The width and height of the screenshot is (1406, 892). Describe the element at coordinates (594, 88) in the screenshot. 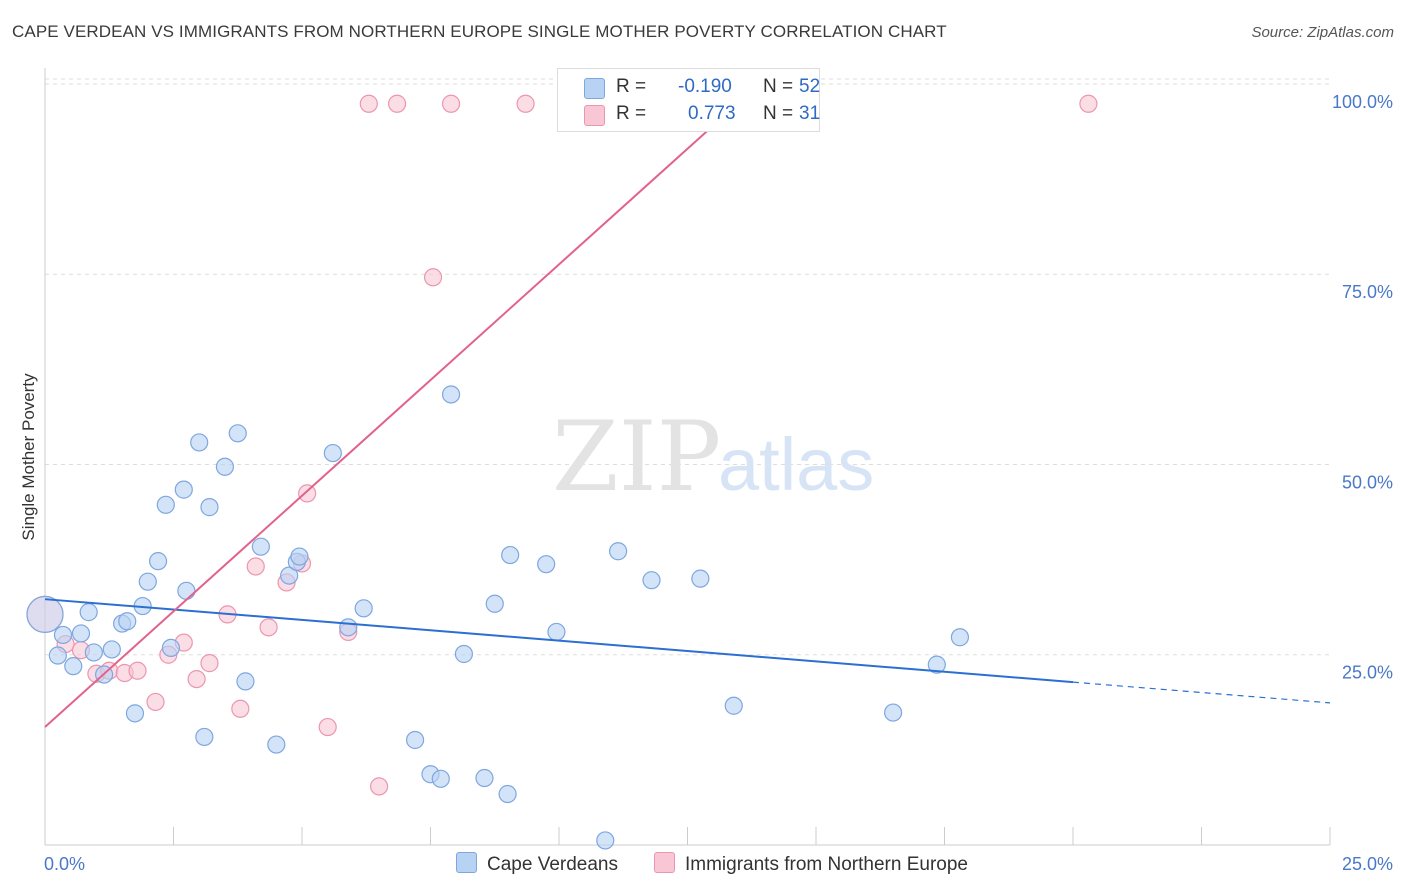

I see `legend-swatch-blue` at that location.